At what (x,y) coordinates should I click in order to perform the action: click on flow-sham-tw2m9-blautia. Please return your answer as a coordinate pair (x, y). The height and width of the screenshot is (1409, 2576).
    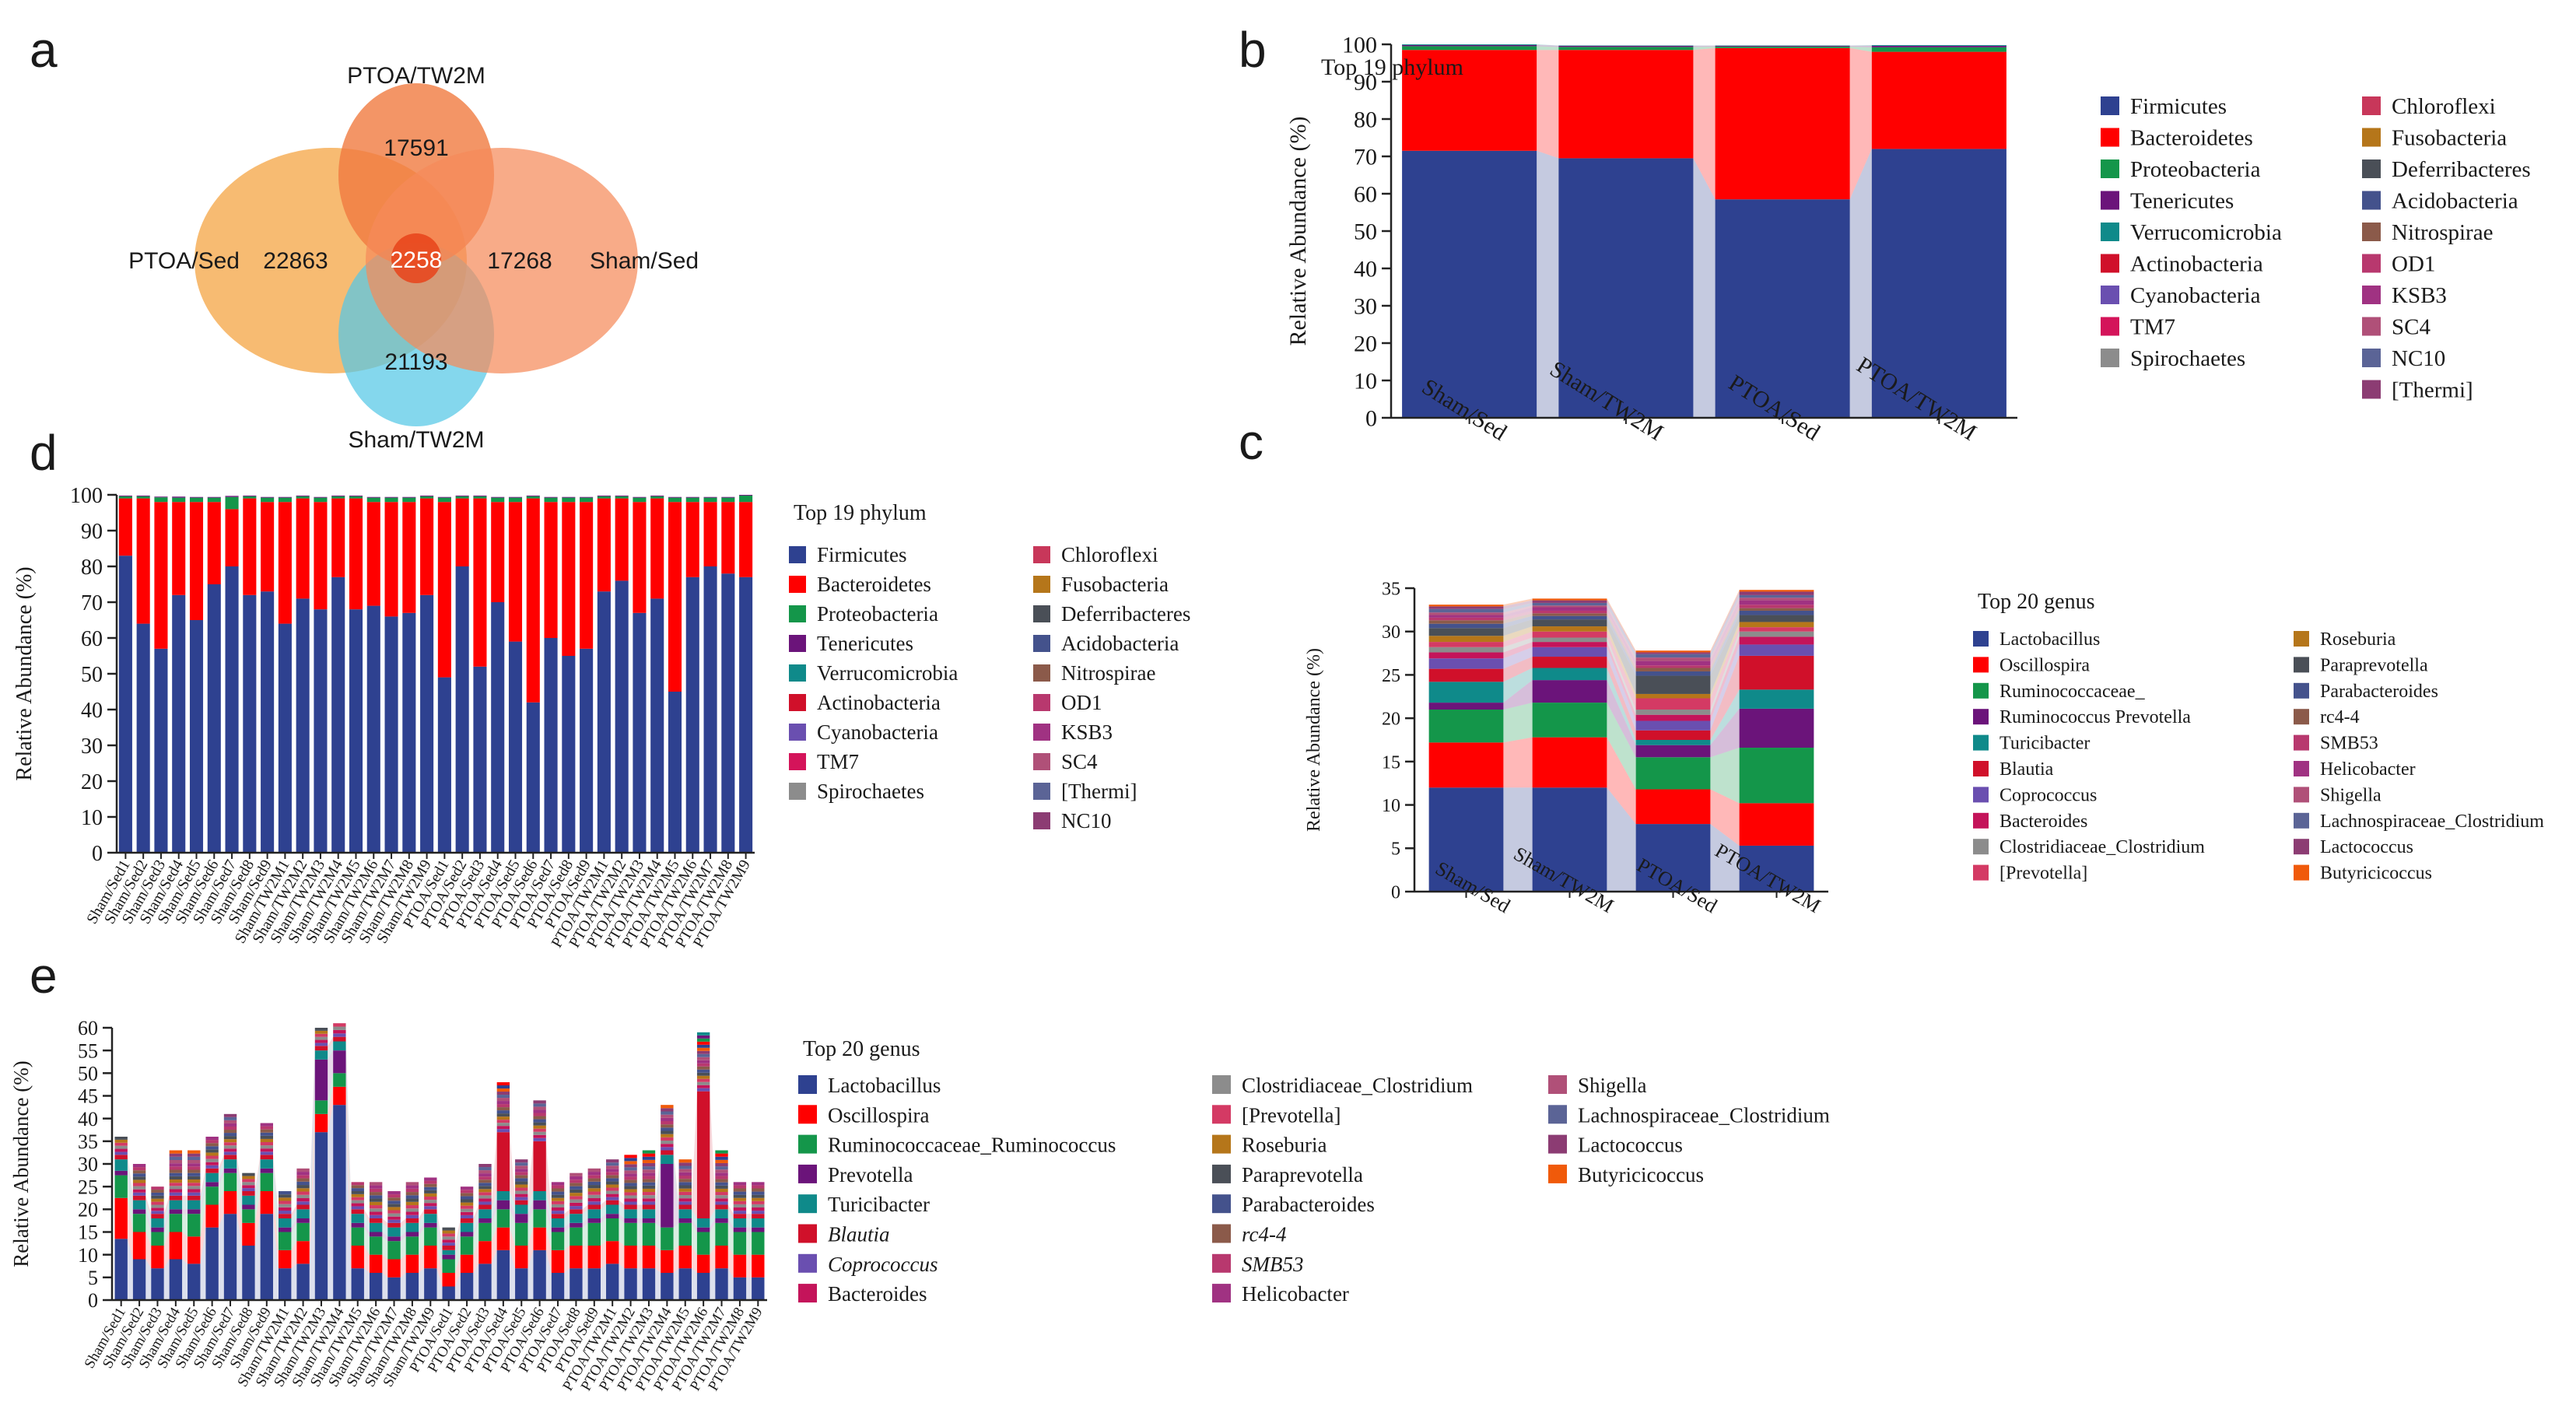
    Looking at the image, I should click on (439, 1229).